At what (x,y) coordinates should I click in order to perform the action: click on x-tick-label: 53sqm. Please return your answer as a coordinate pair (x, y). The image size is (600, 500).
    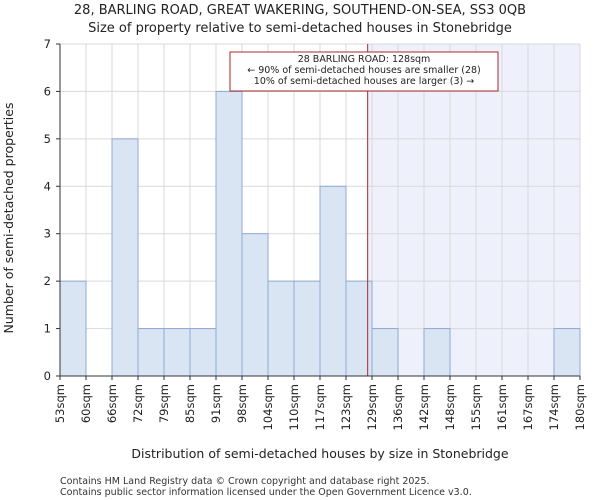
    Looking at the image, I should click on (60, 403).